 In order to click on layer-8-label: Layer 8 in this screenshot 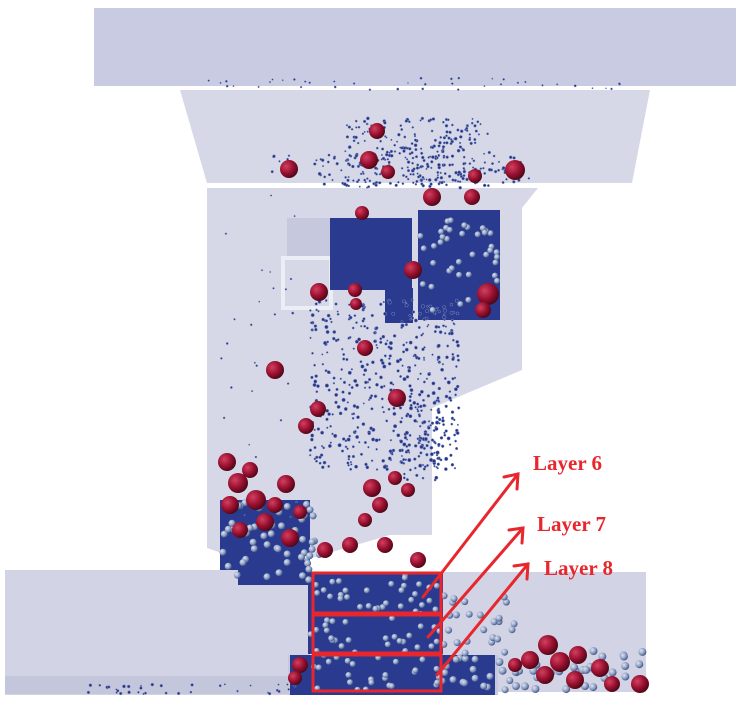, I will do `click(579, 568)`.